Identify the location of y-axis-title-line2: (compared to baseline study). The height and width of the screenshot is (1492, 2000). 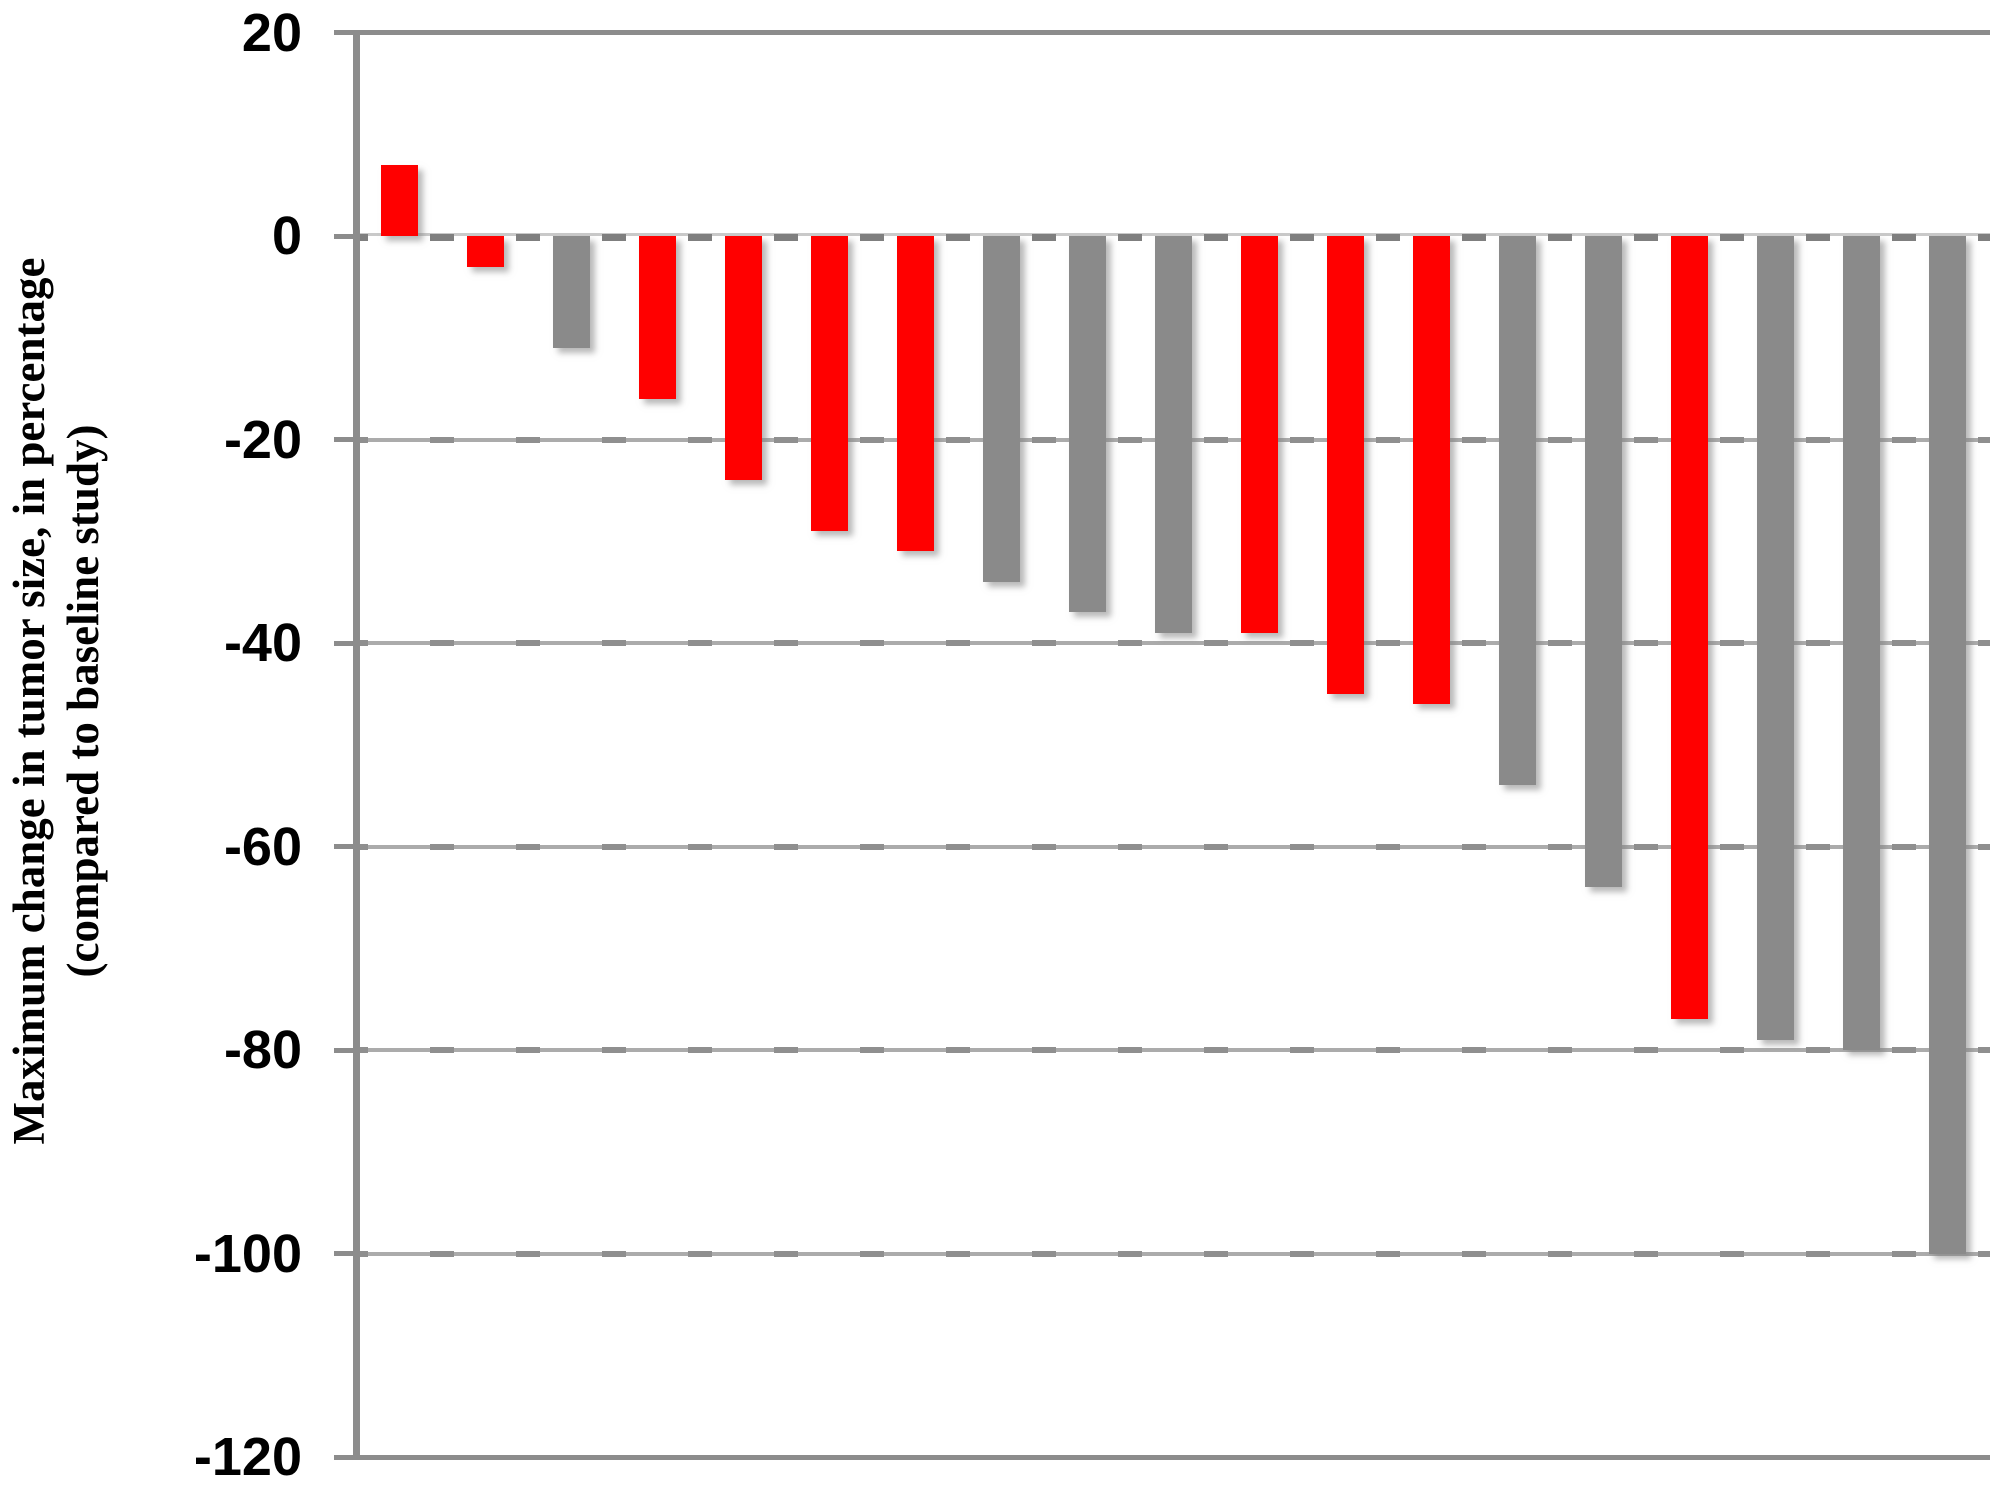
(83, 701).